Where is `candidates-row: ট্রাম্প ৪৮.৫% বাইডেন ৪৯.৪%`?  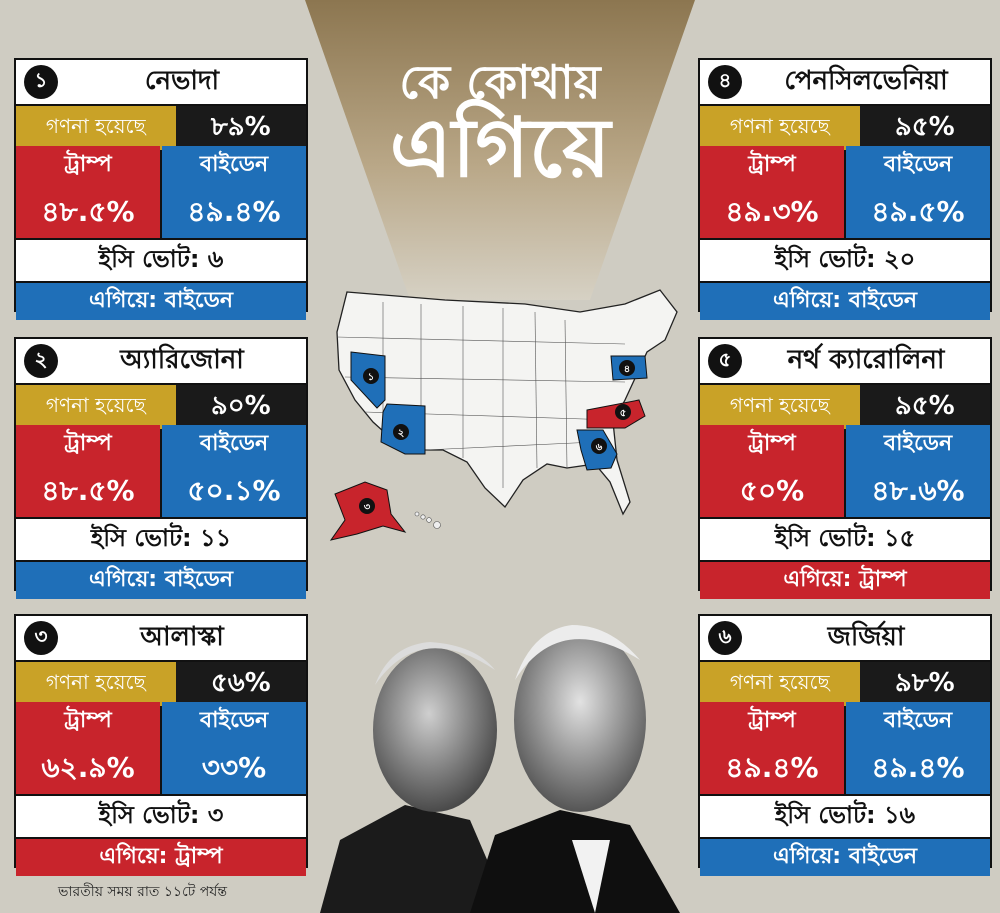
candidates-row: ট্রাম্প ৪৮.৫% বাইডেন ৪৯.৪% is located at coordinates (161, 193).